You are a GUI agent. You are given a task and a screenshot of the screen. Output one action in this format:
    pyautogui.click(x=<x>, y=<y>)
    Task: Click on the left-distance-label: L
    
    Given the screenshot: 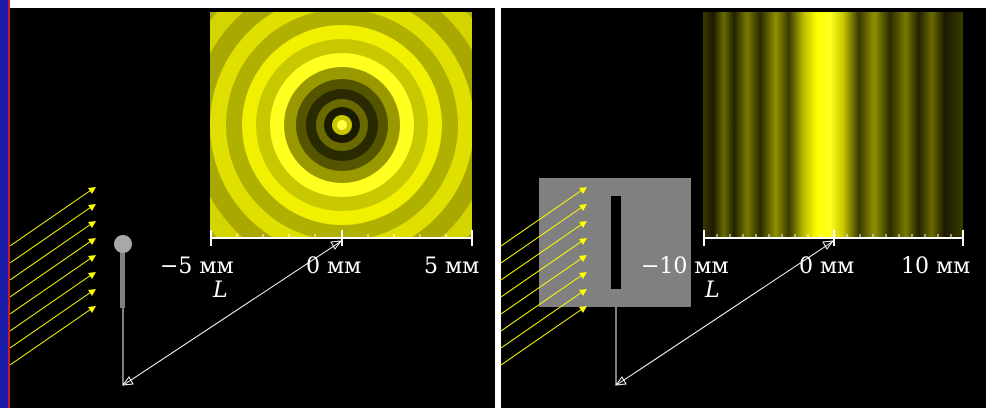 What is the action you would take?
    pyautogui.click(x=220, y=290)
    